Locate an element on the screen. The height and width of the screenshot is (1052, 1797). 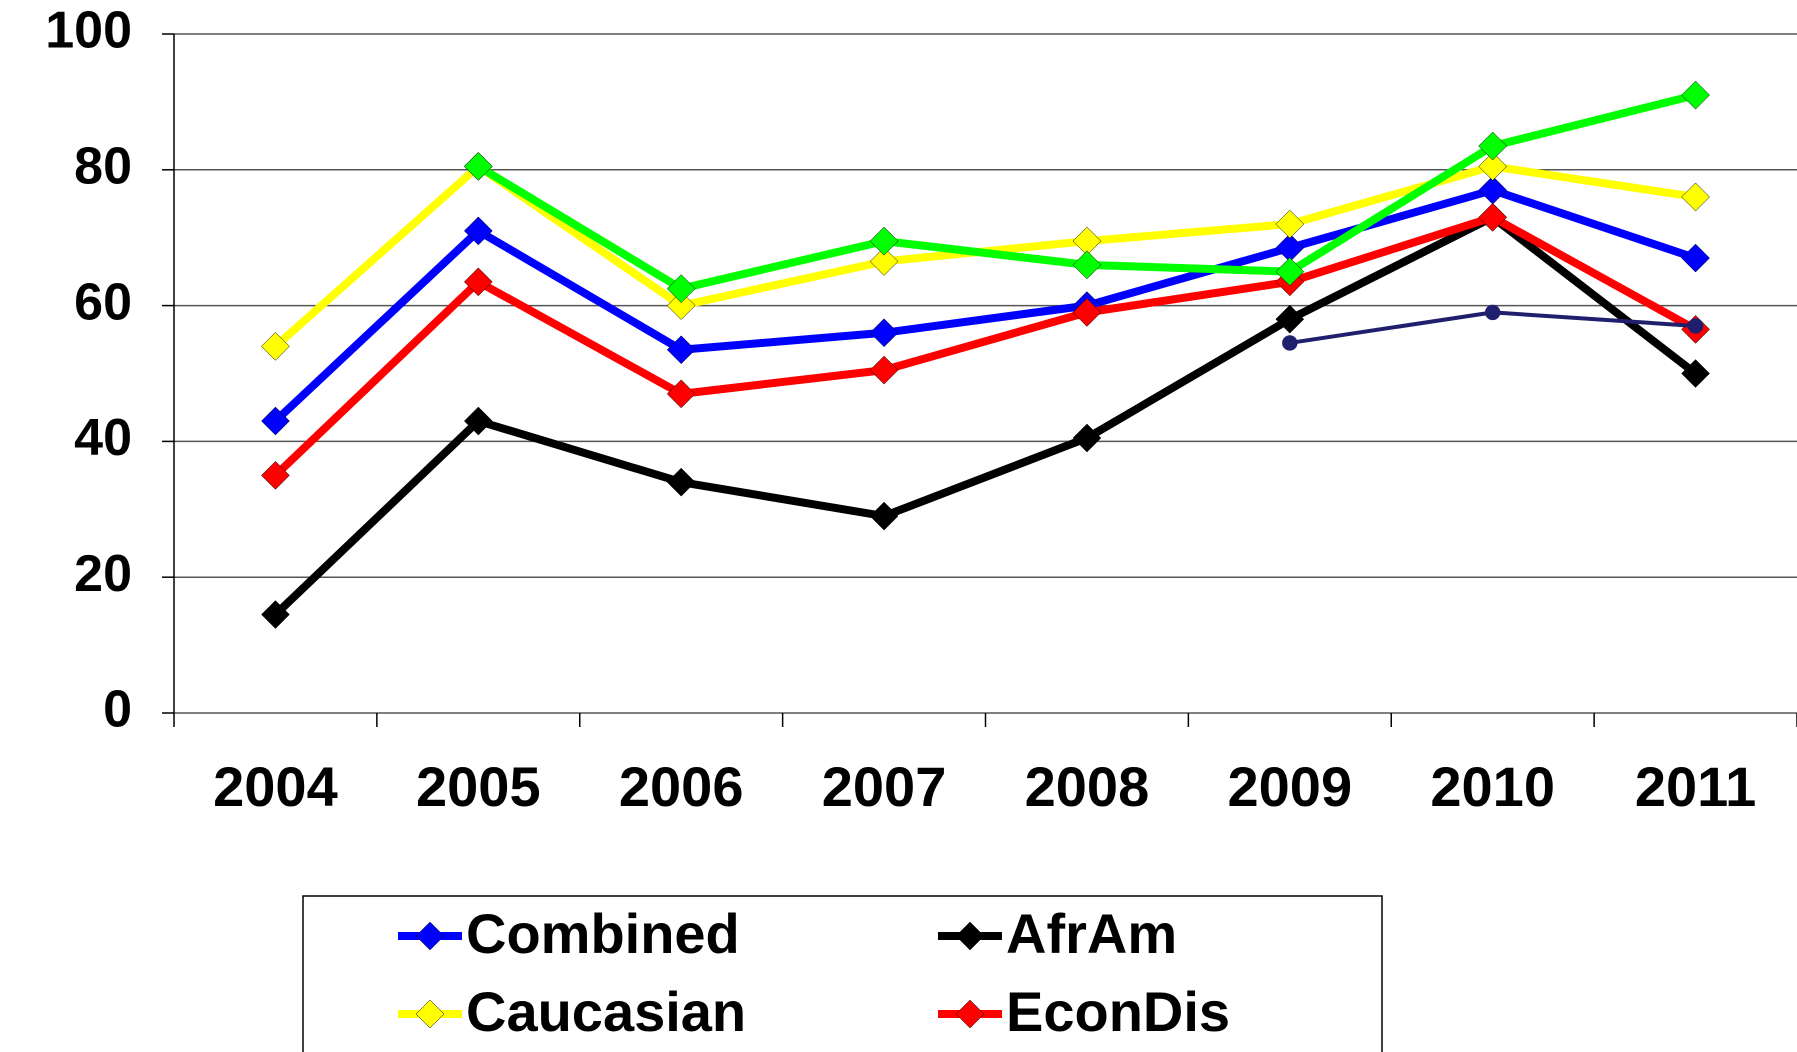
x-tick-label: 2005 is located at coordinates (478, 786).